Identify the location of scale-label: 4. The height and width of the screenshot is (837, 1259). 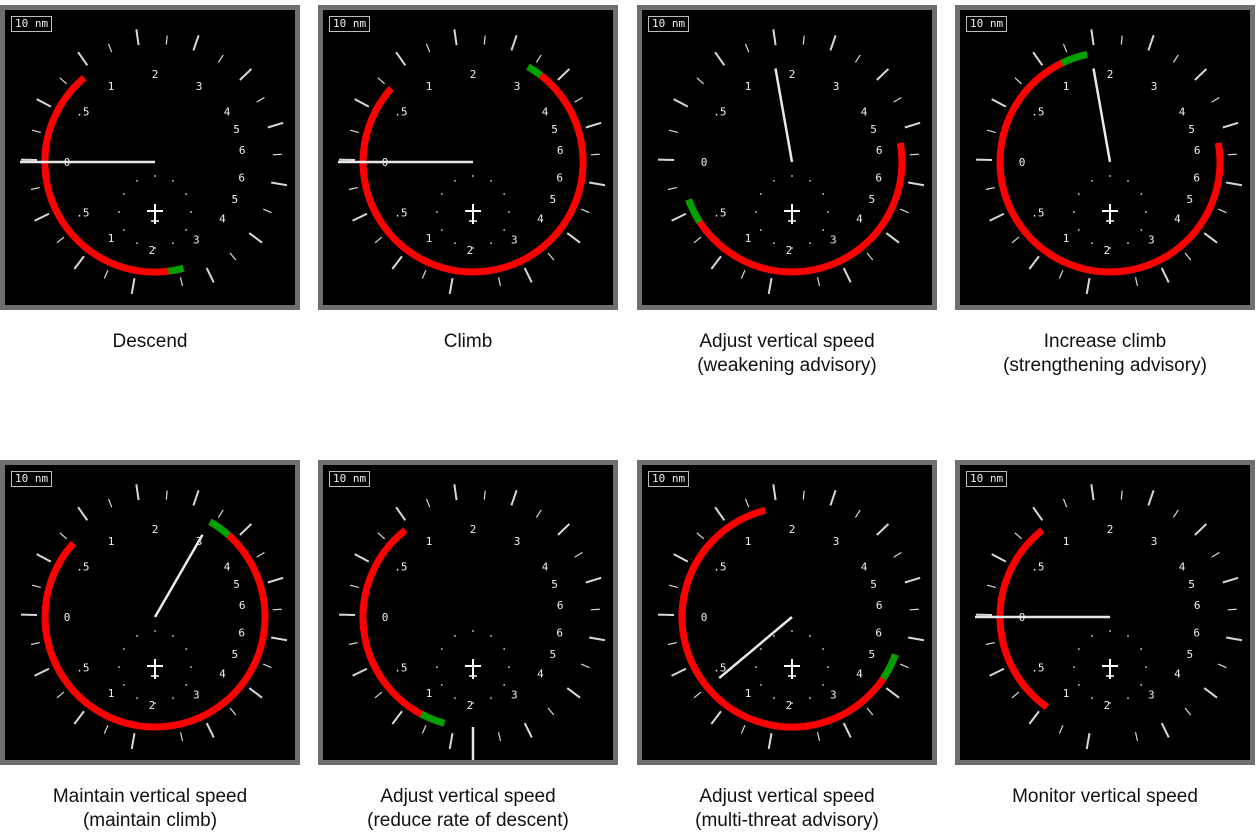
(227, 567).